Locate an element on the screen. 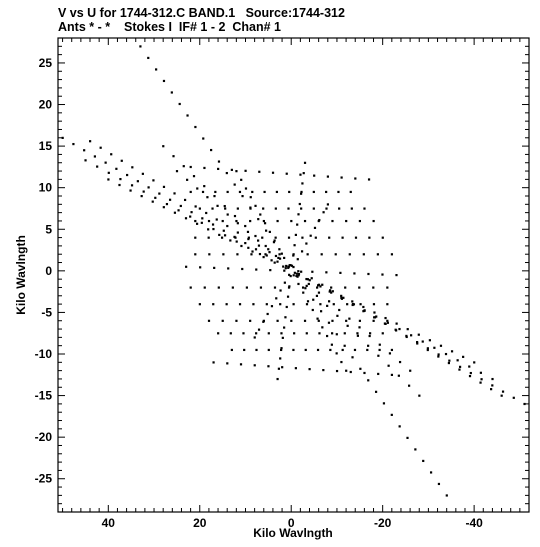  x-tick-label: 40 is located at coordinates (109, 523).